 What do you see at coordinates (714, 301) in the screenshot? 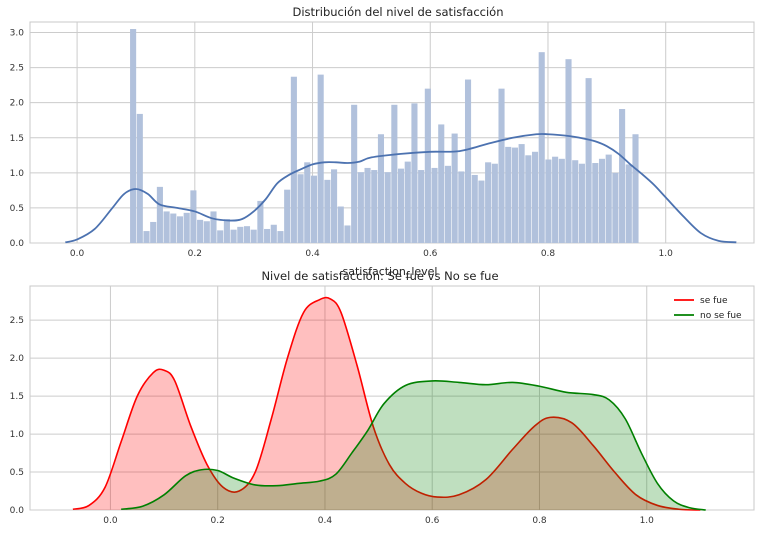
I see `legend-label: se fue` at bounding box center [714, 301].